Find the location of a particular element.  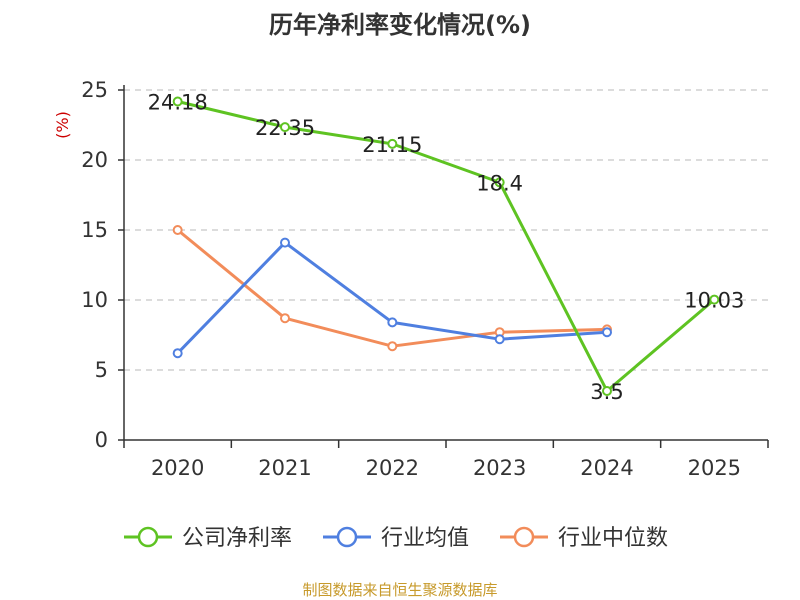

y-tick-label: 20 is located at coordinates (94, 160).